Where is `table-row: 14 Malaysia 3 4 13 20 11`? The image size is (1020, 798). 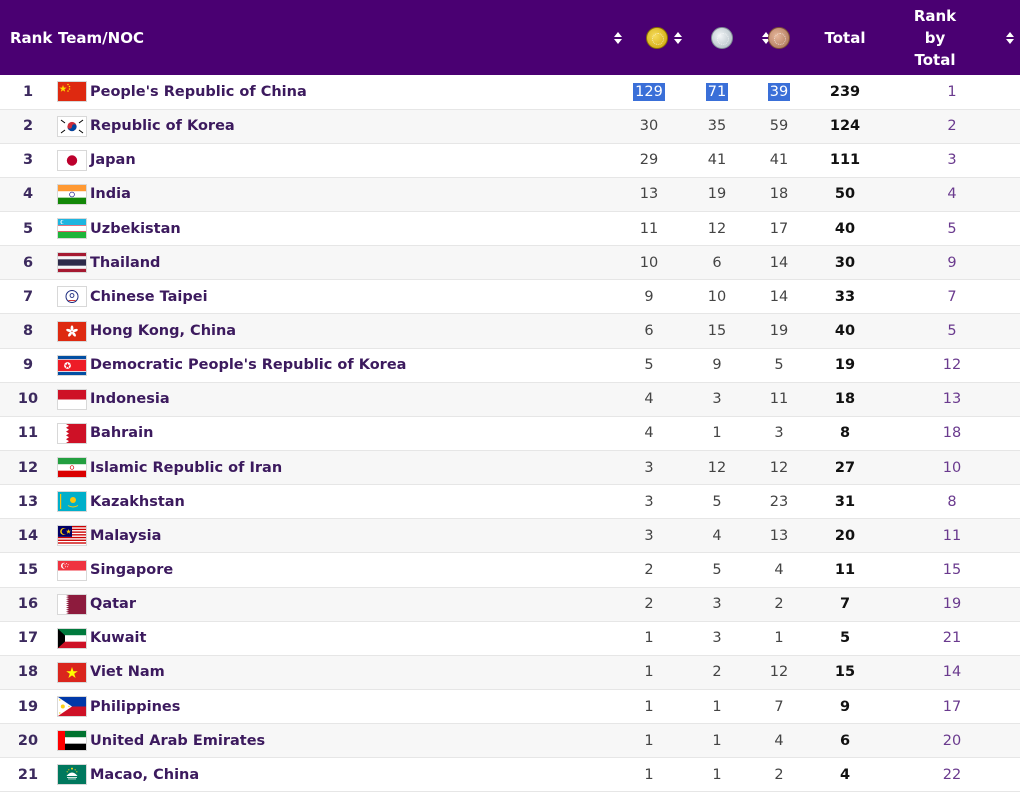 table-row: 14 Malaysia 3 4 13 20 11 is located at coordinates (510, 535).